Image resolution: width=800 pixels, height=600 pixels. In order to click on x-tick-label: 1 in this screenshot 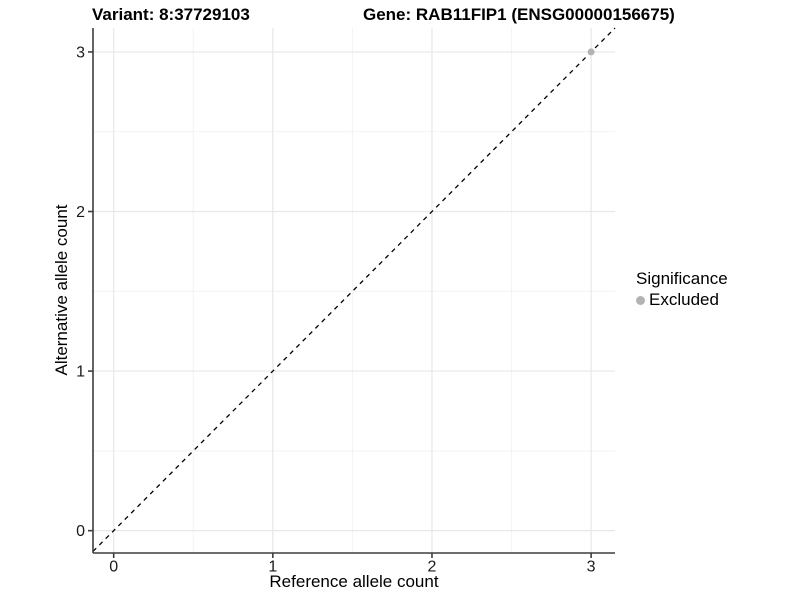, I will do `click(272, 567)`.